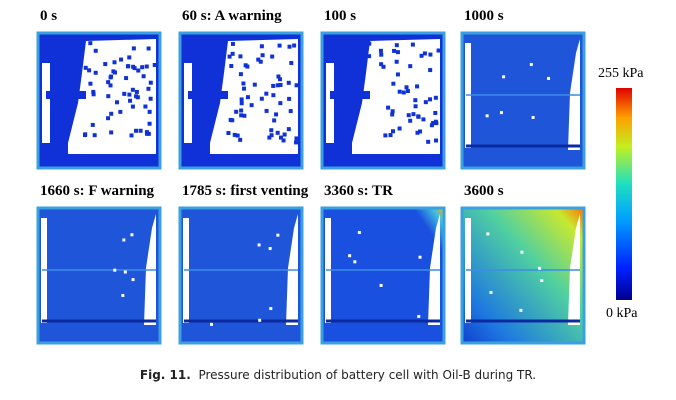 This screenshot has width=676, height=400. Describe the element at coordinates (624, 194) in the screenshot. I see `colorbar` at that location.